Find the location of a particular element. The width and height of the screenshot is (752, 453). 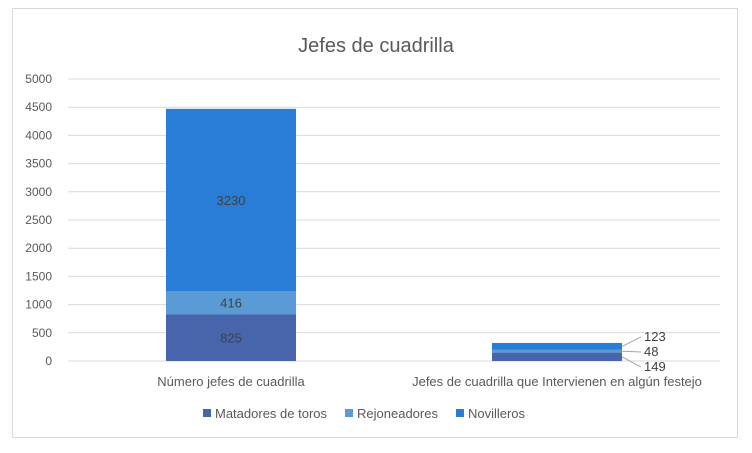

y-tick-label: 0 is located at coordinates (48, 361).